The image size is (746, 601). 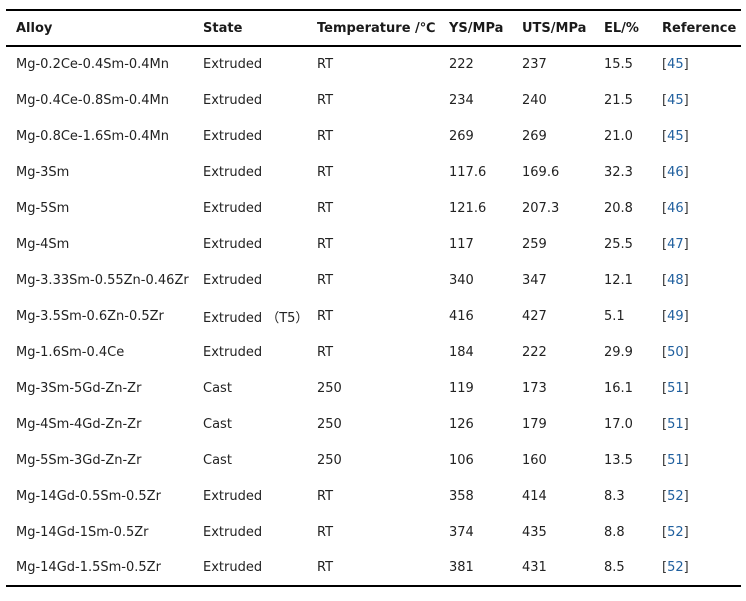 What do you see at coordinates (553, 568) in the screenshot?
I see `cell-uts: 431` at bounding box center [553, 568].